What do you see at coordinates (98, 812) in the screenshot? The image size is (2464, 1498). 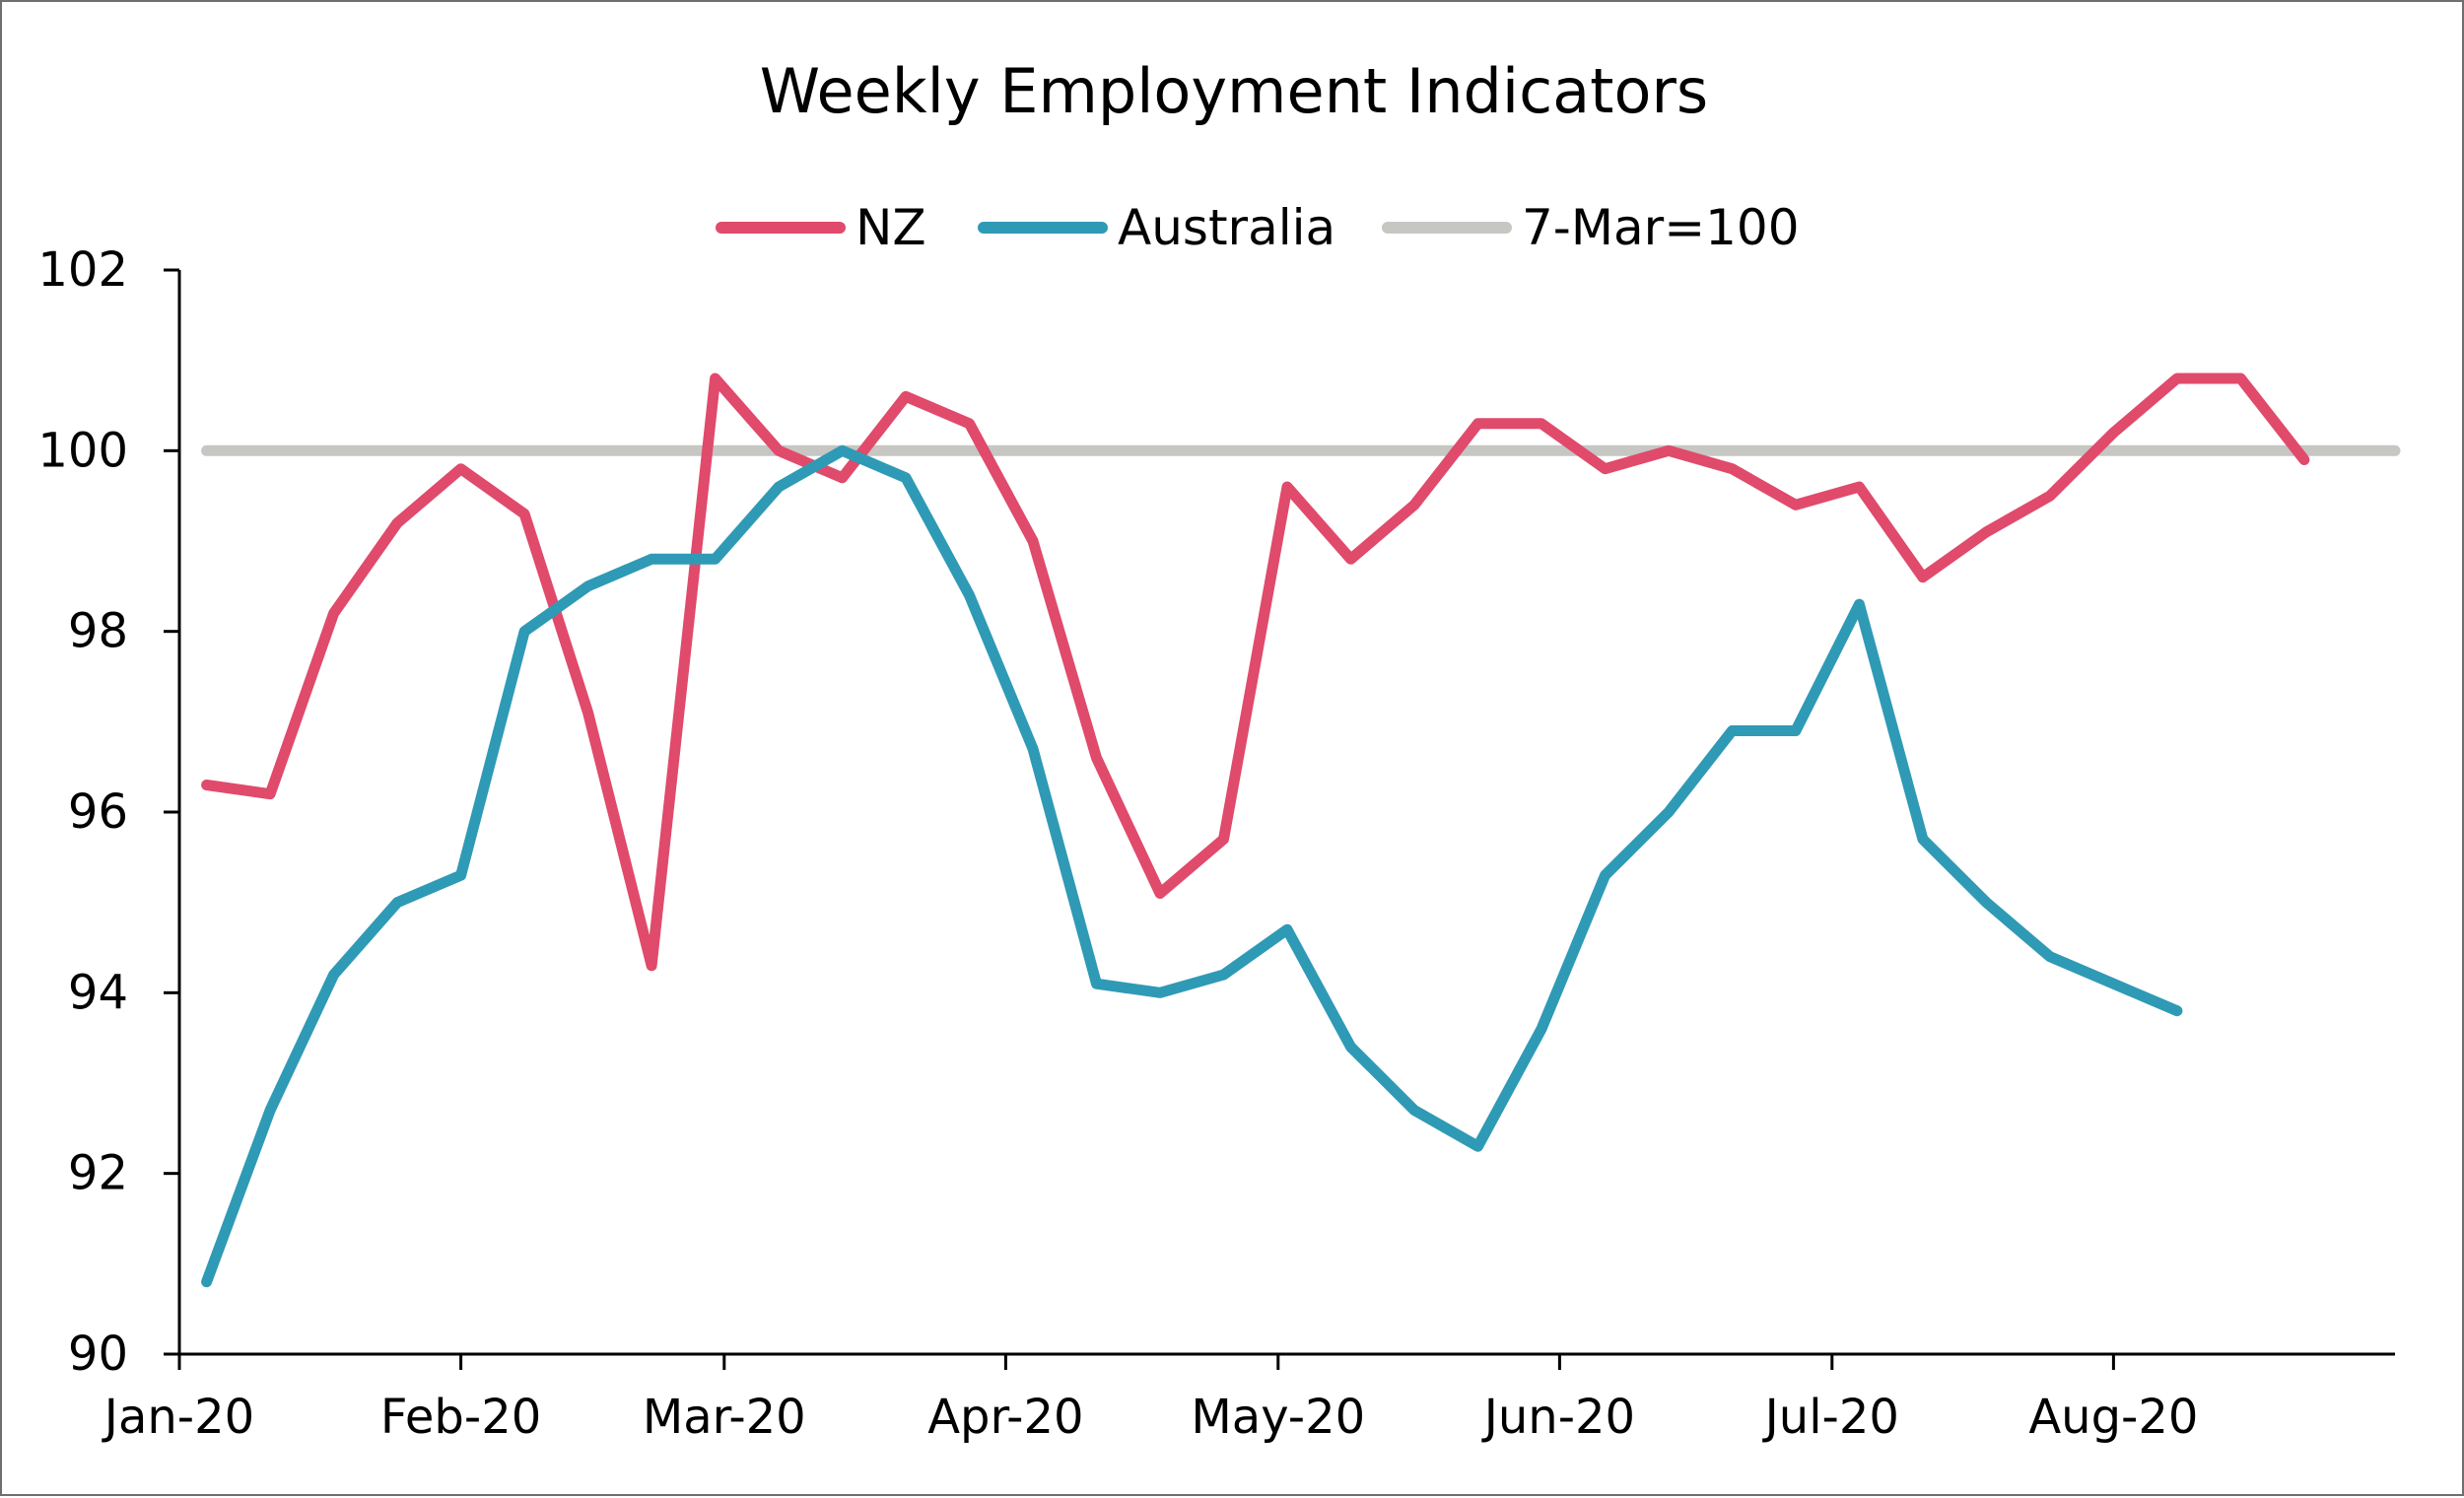 I see `y-tick-label: 96` at bounding box center [98, 812].